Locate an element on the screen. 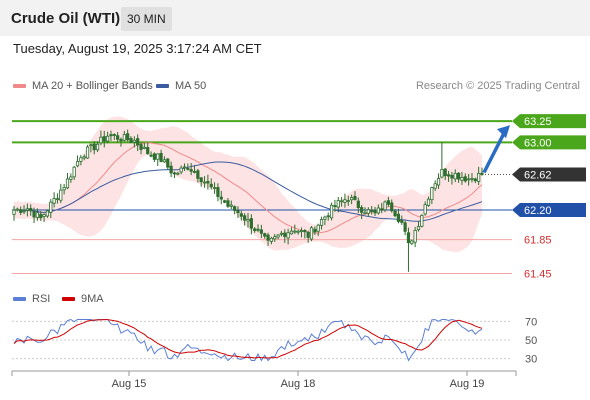 Image resolution: width=590 pixels, height=400 pixels. forecast-arrow-shaft is located at coordinates (494, 153).